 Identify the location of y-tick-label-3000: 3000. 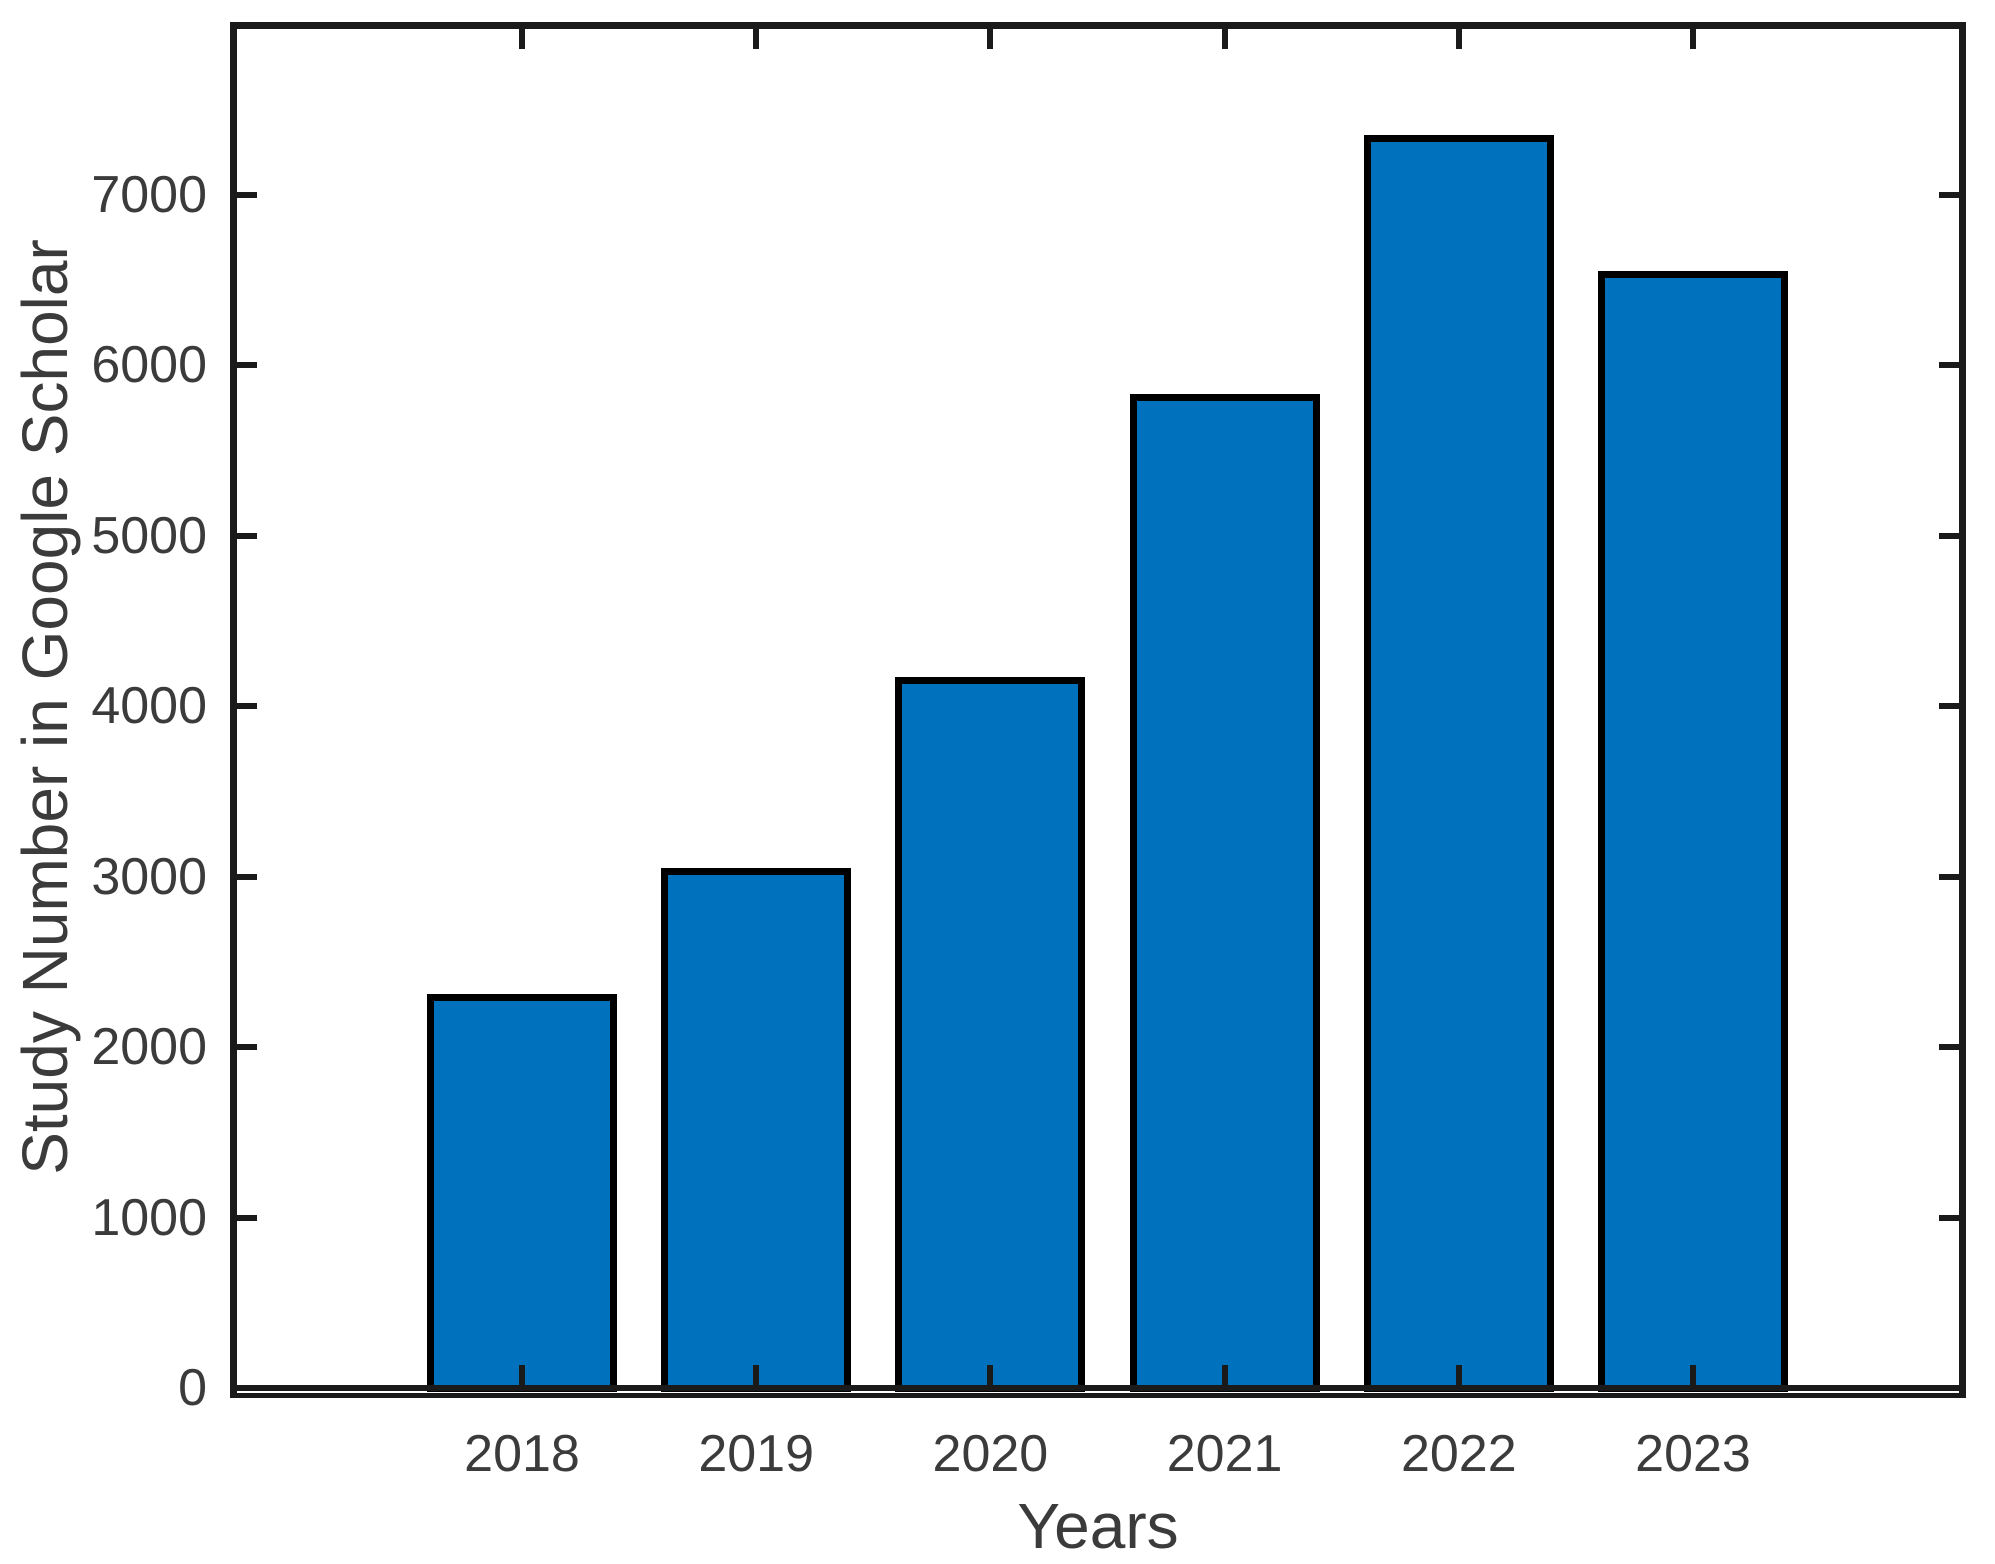
(149, 876).